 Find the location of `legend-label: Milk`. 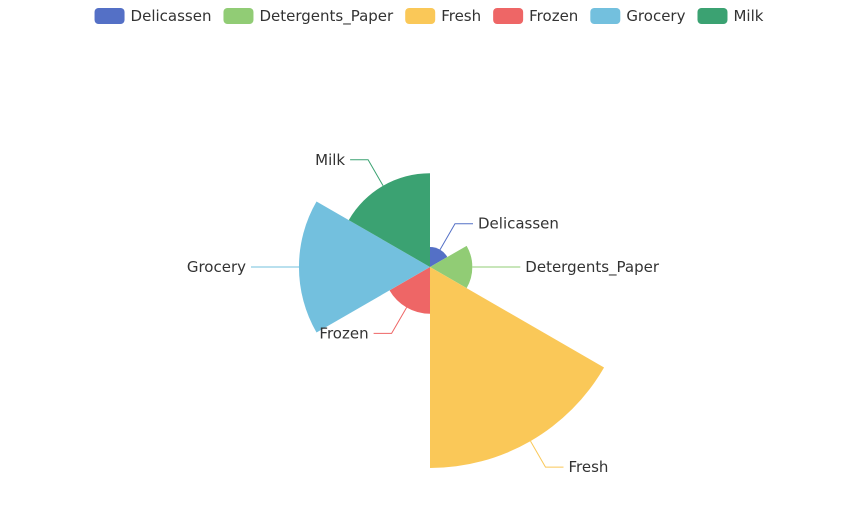

legend-label: Milk is located at coordinates (748, 16).